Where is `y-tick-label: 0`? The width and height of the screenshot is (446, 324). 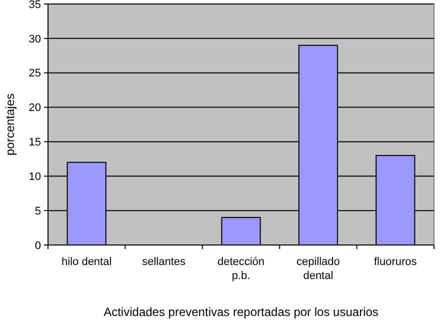
y-tick-label: 0 is located at coordinates (37, 246).